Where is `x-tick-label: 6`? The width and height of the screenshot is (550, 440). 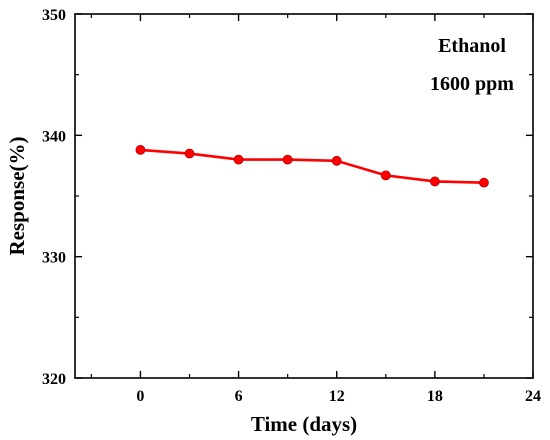
x-tick-label: 6 is located at coordinates (239, 396).